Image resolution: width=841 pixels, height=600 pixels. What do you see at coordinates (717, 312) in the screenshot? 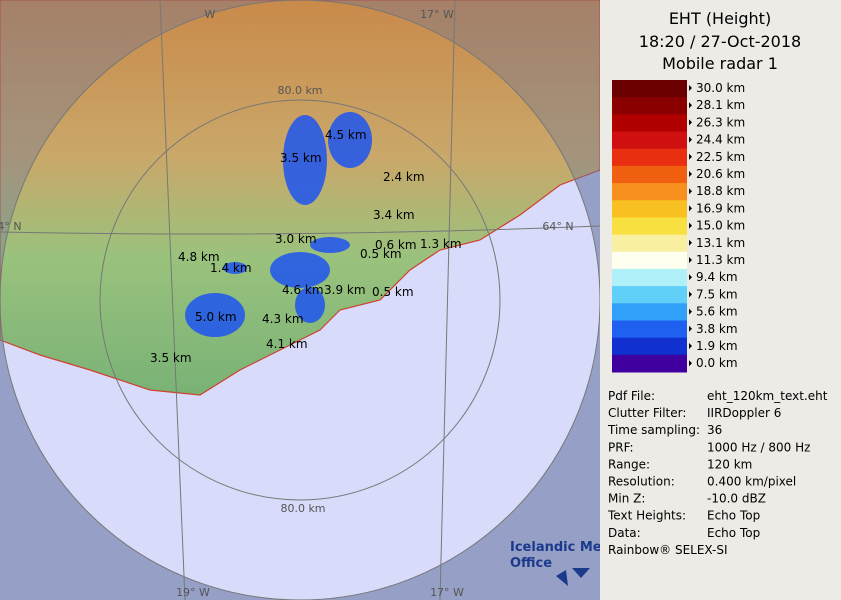
I see `legend-label: 5.6 km` at bounding box center [717, 312].